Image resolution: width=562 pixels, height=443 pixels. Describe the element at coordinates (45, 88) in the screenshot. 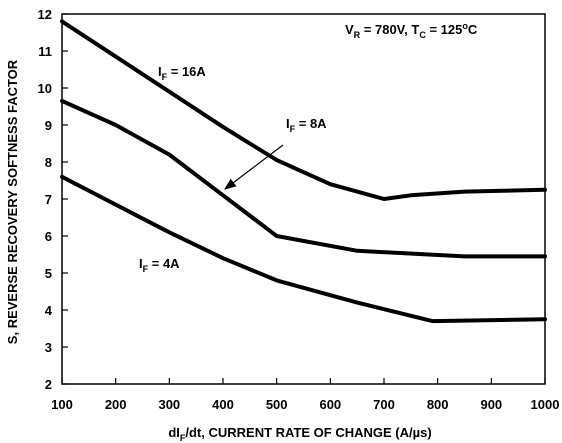

I see `y-tick-label: 10` at that location.